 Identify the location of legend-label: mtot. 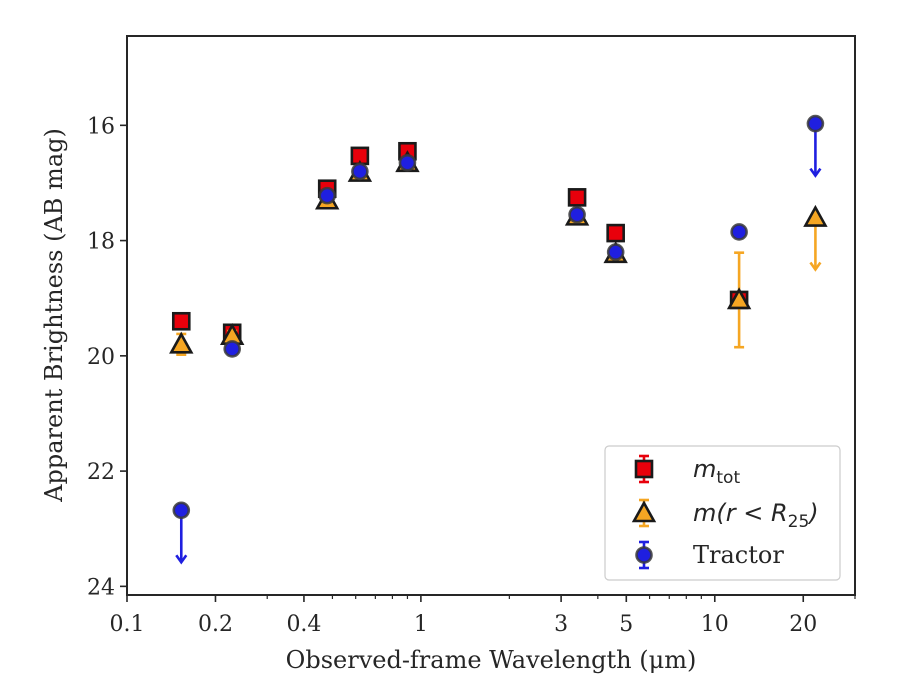
(716, 471).